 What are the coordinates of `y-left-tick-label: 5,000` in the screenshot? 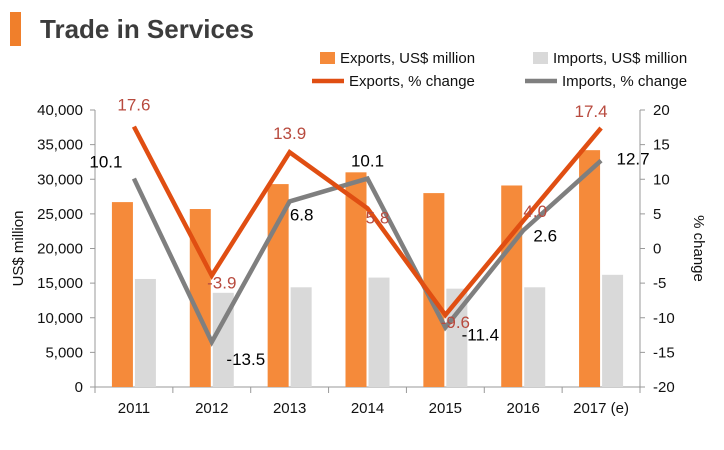 It's located at (64, 352).